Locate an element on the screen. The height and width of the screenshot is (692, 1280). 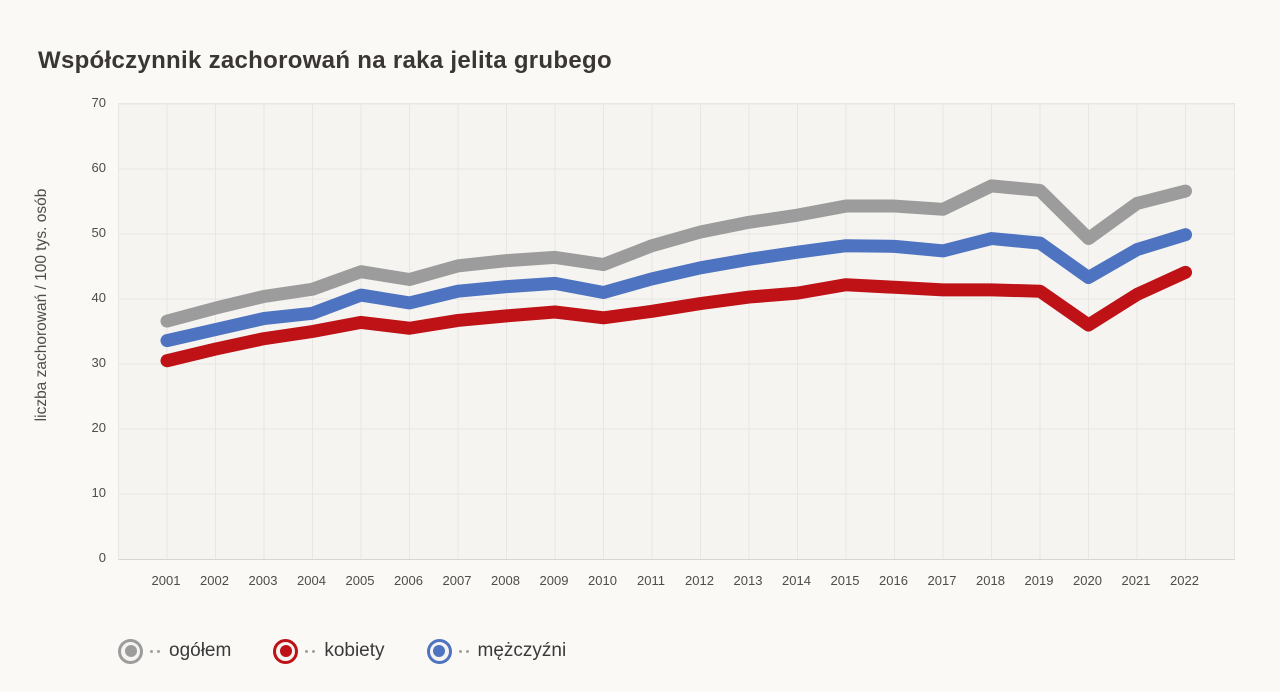
x-tick-label: 2001 is located at coordinates (166, 580).